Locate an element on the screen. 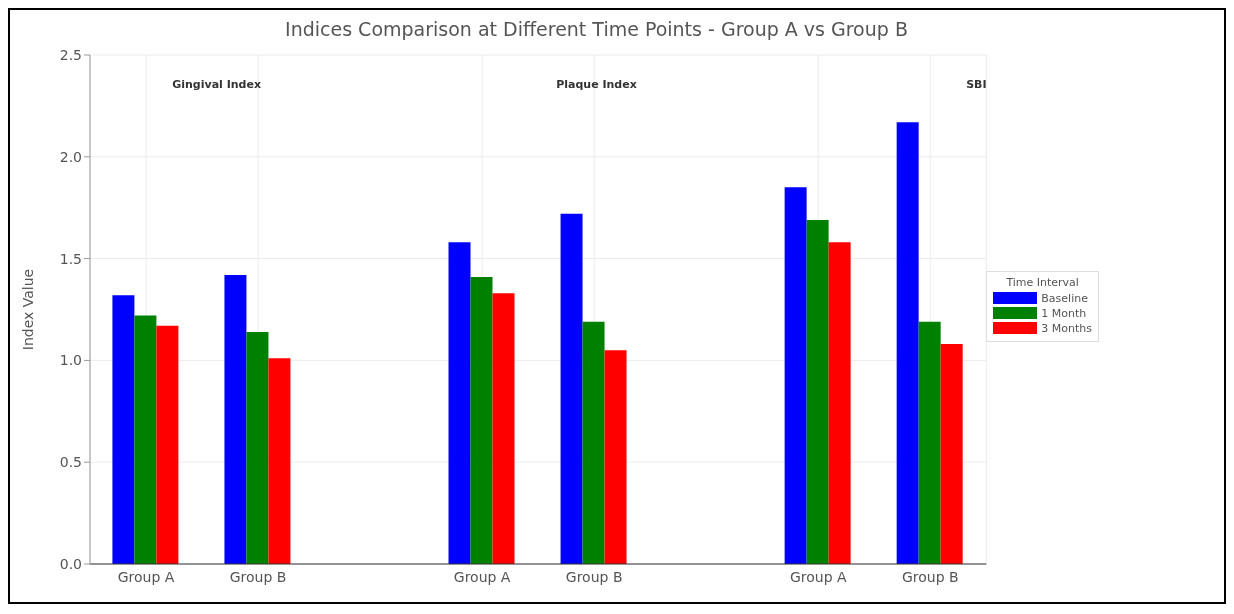  annotation: Plaque Index is located at coordinates (596, 84).